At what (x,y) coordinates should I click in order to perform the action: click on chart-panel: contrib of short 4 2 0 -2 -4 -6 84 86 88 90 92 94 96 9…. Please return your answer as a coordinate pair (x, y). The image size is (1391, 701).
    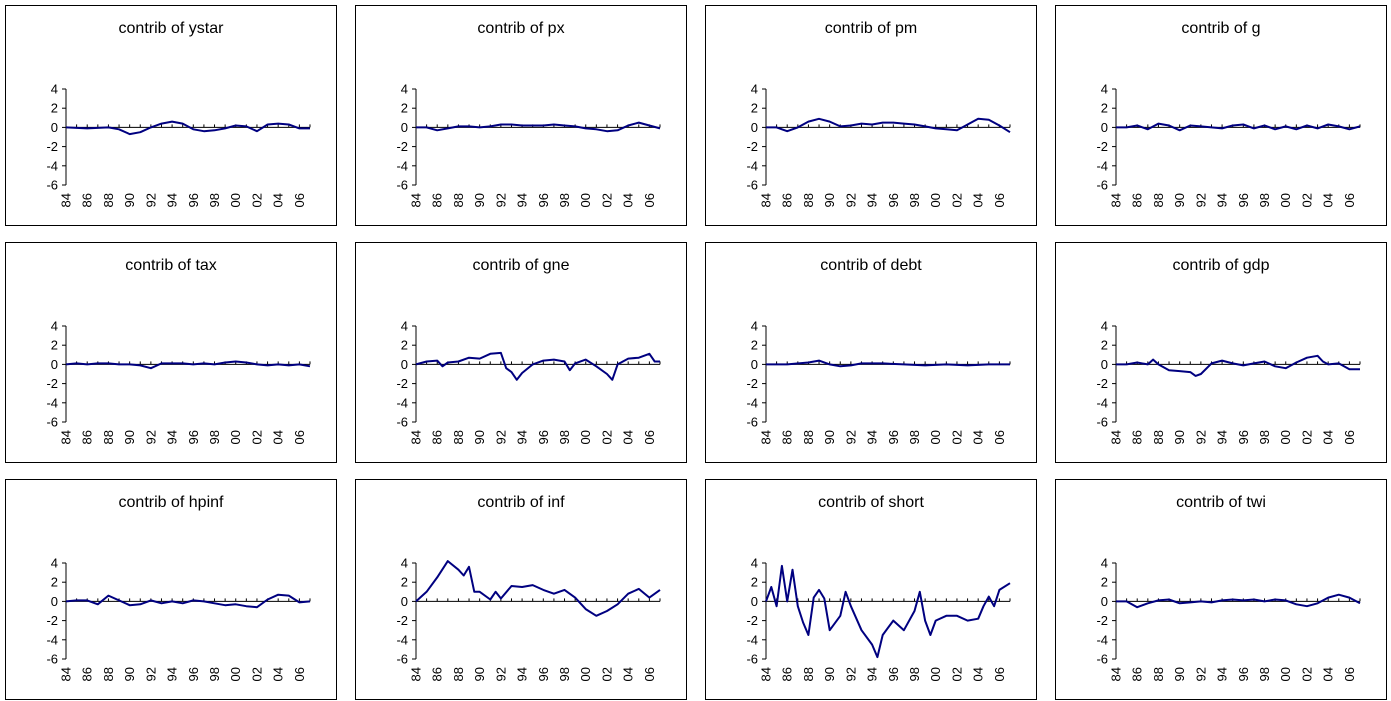
    Looking at the image, I should click on (871, 589).